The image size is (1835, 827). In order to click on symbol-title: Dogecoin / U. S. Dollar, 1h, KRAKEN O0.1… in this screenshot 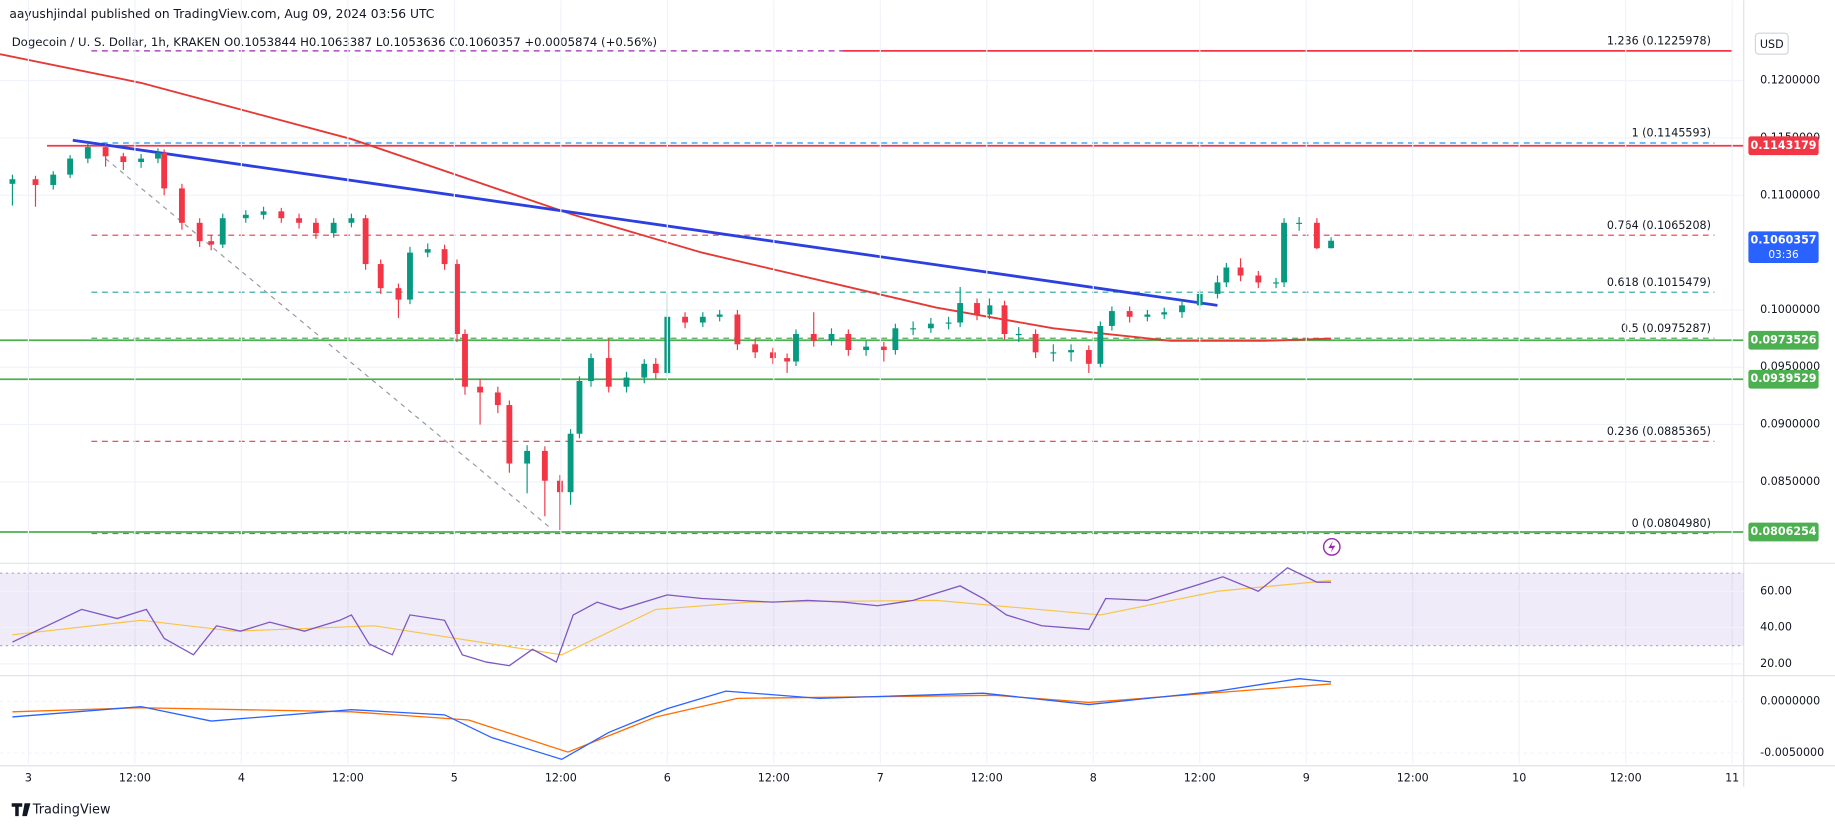, I will do `click(334, 42)`.